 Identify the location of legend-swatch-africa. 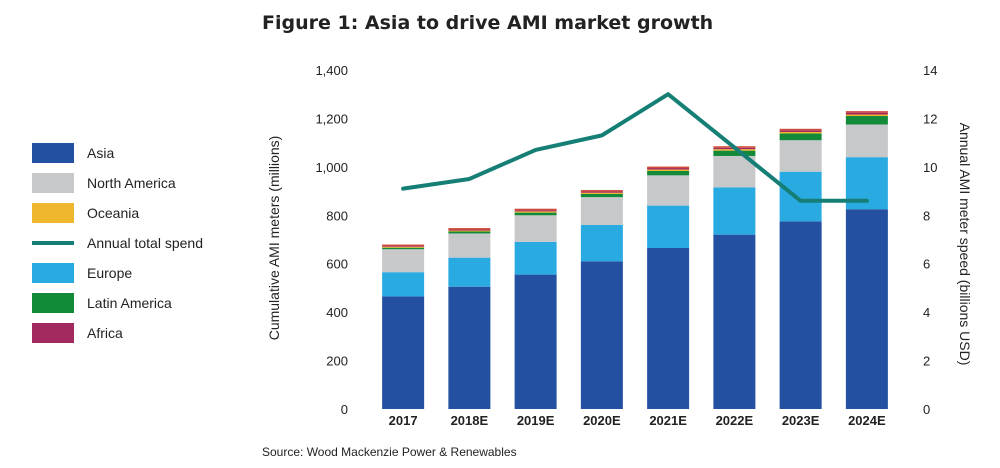
(53, 333).